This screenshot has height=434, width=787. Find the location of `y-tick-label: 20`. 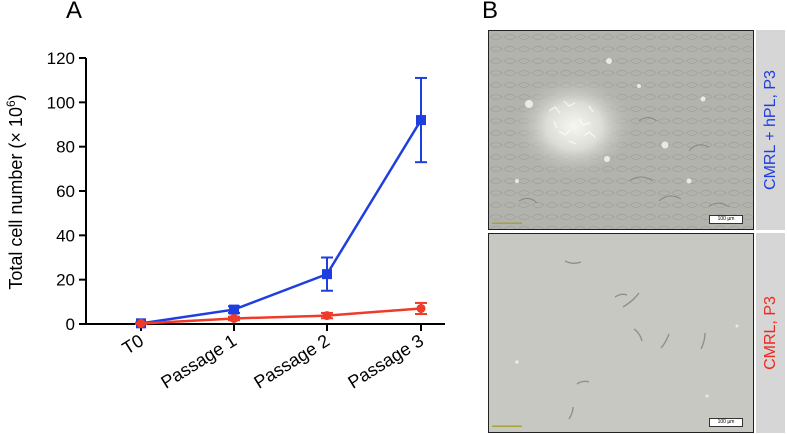

y-tick-label: 20 is located at coordinates (65, 280).